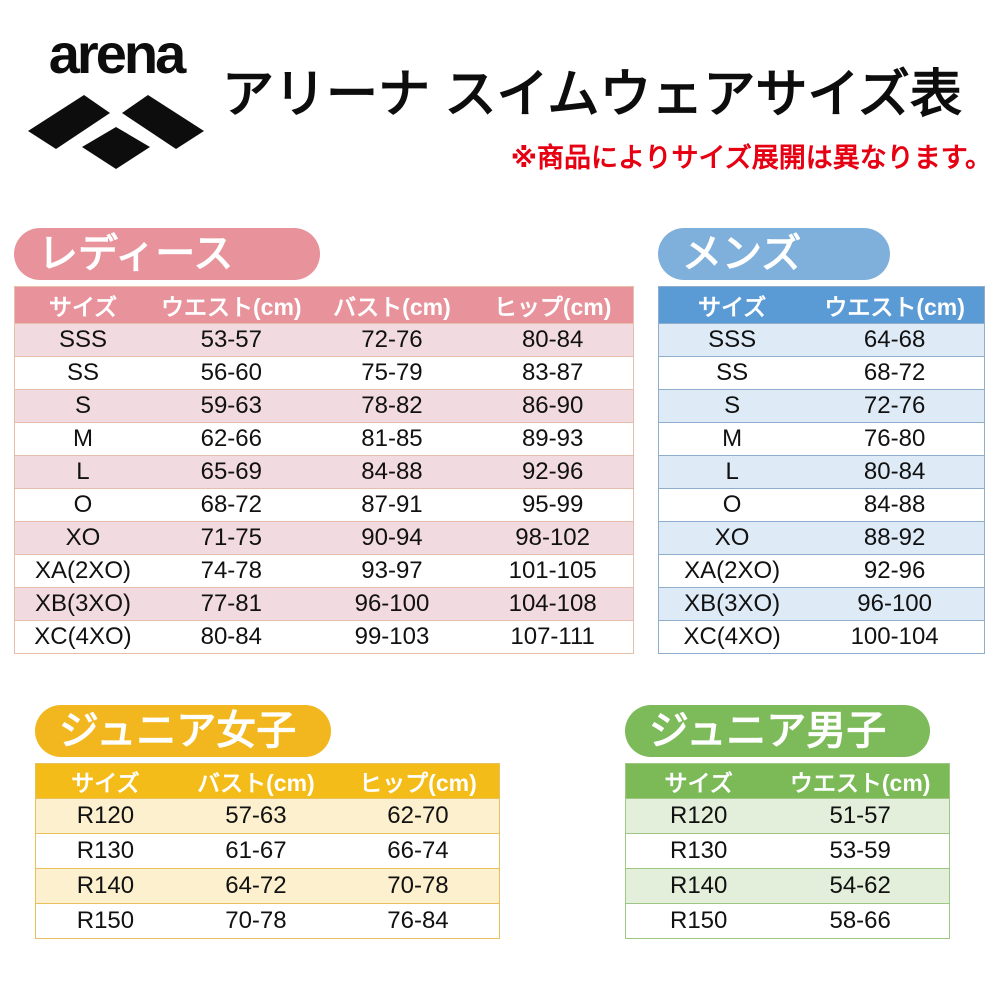 This screenshot has height=1000, width=1000. What do you see at coordinates (552, 504) in the screenshot?
I see `measurement-cell: 95-99` at bounding box center [552, 504].